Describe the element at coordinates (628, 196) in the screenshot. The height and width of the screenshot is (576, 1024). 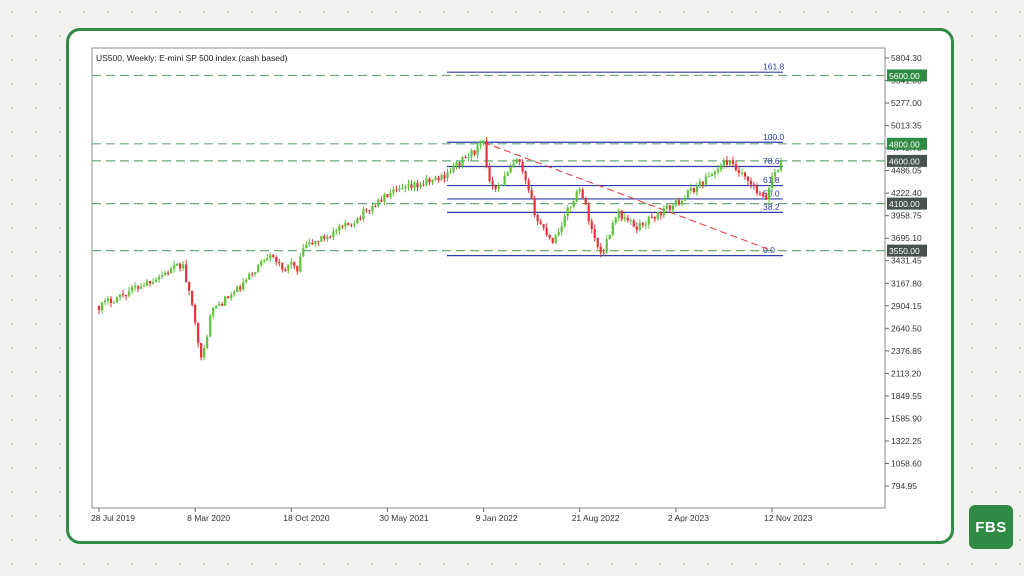
I see `trendline-layer` at that location.